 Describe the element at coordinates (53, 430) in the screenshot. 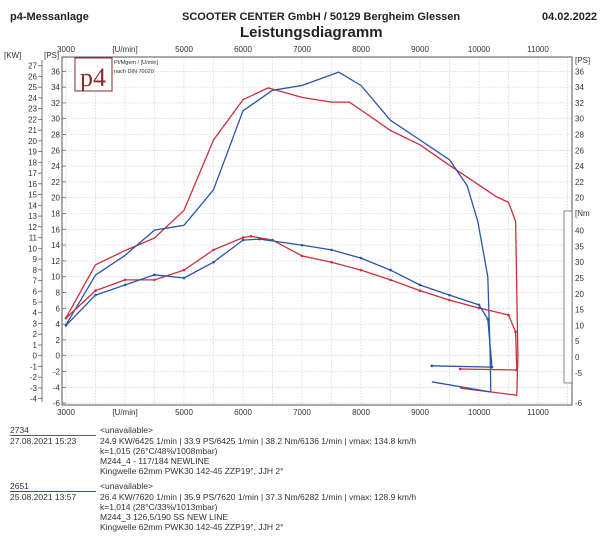

I see `run-id: 2734` at that location.